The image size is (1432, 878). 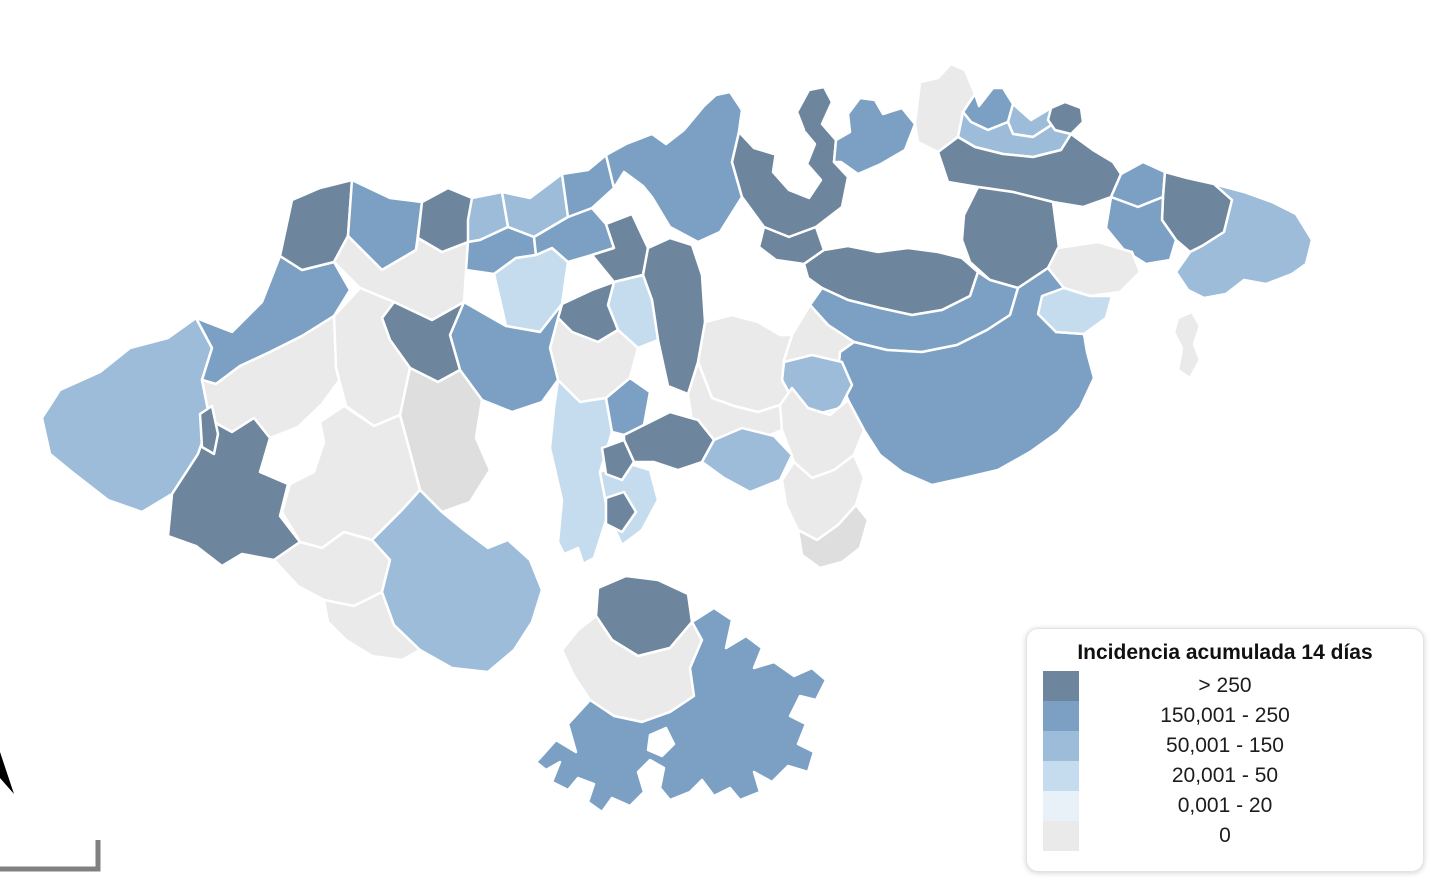 I want to click on legend-row: 50,001 - 150, so click(x=1225, y=746).